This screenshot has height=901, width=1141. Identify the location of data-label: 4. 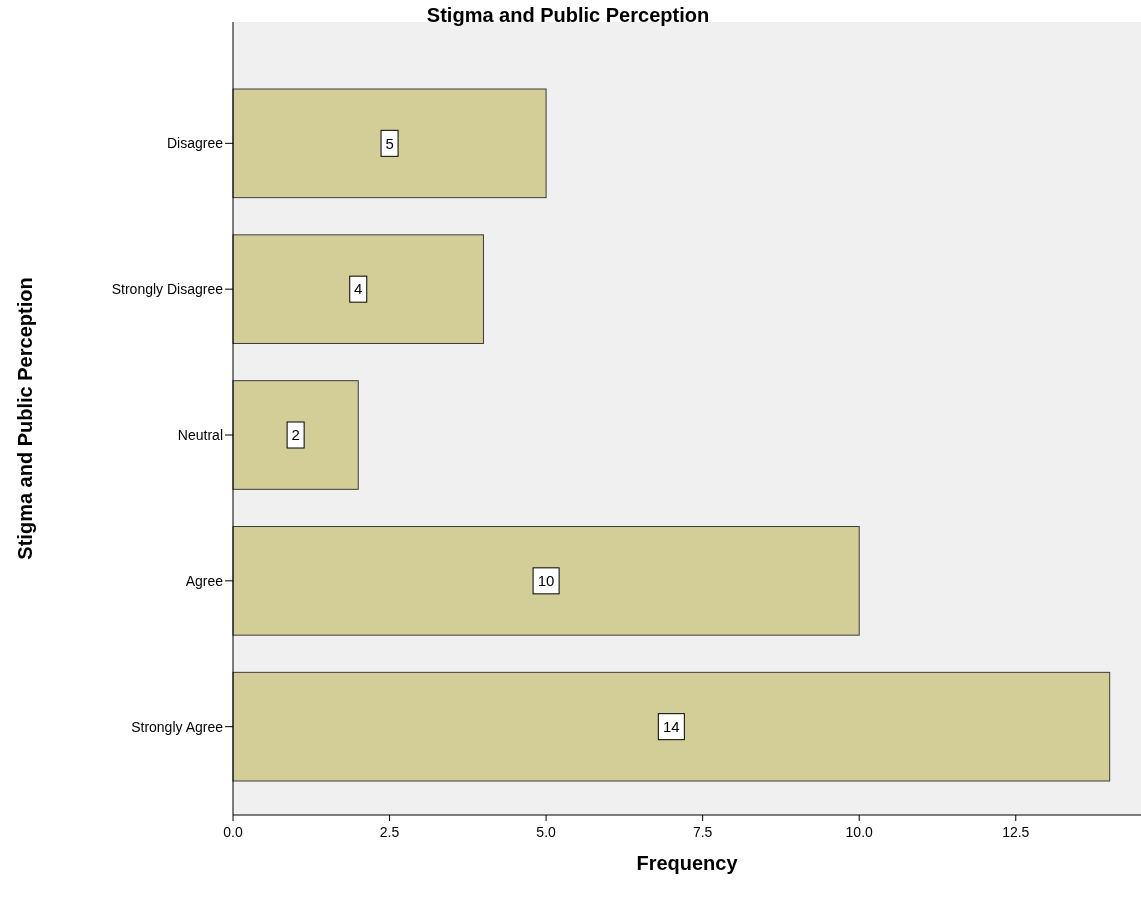
(358, 289).